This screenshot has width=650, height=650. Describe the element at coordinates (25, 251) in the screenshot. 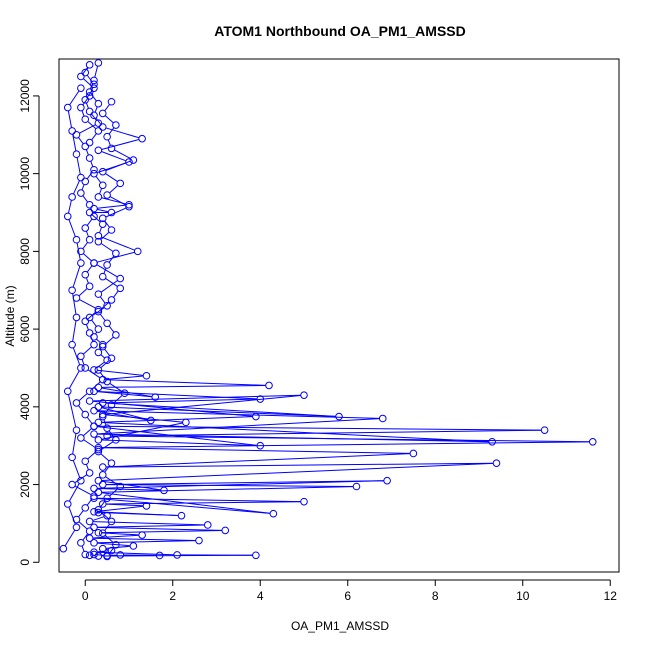

I see `y-tick-label: 8000` at that location.